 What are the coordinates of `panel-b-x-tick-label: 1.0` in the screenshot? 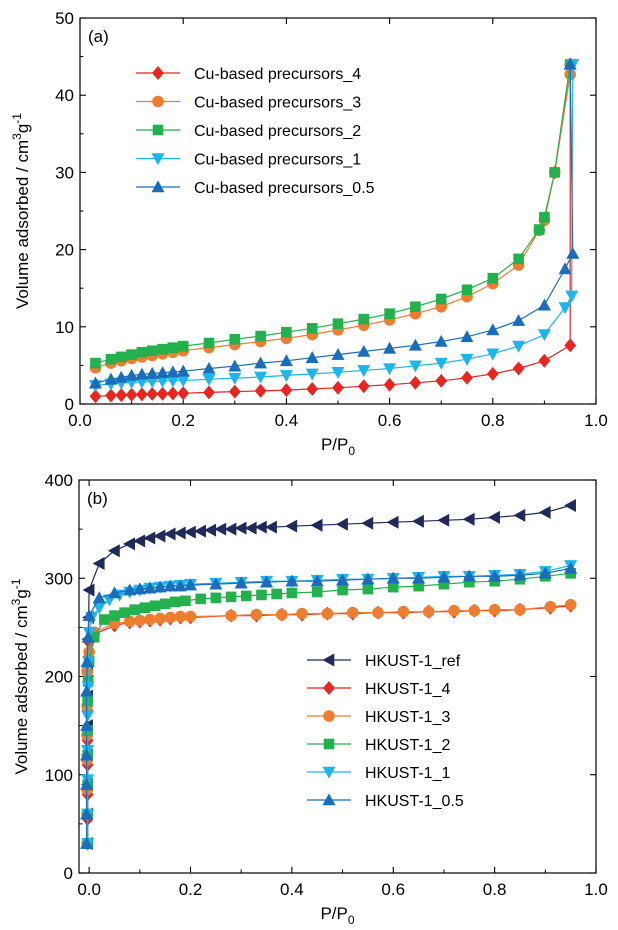 It's located at (596, 889).